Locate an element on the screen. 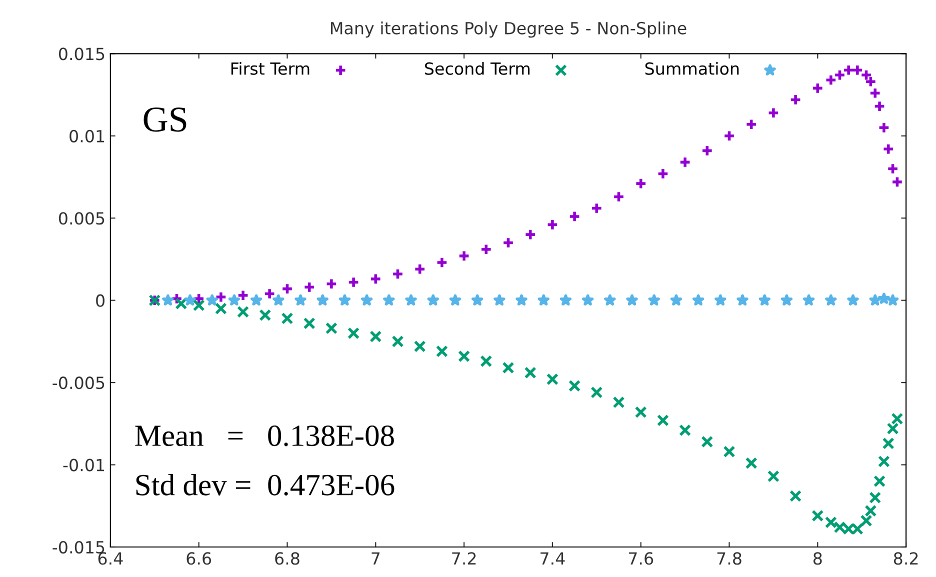  y-tick-label: -0.015 is located at coordinates (78, 547).